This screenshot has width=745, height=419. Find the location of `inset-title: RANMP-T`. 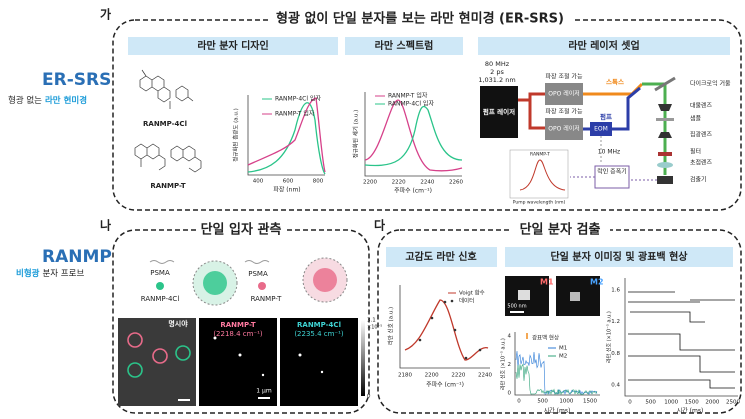

inset-title: RANMP-T is located at coordinates (540, 155).